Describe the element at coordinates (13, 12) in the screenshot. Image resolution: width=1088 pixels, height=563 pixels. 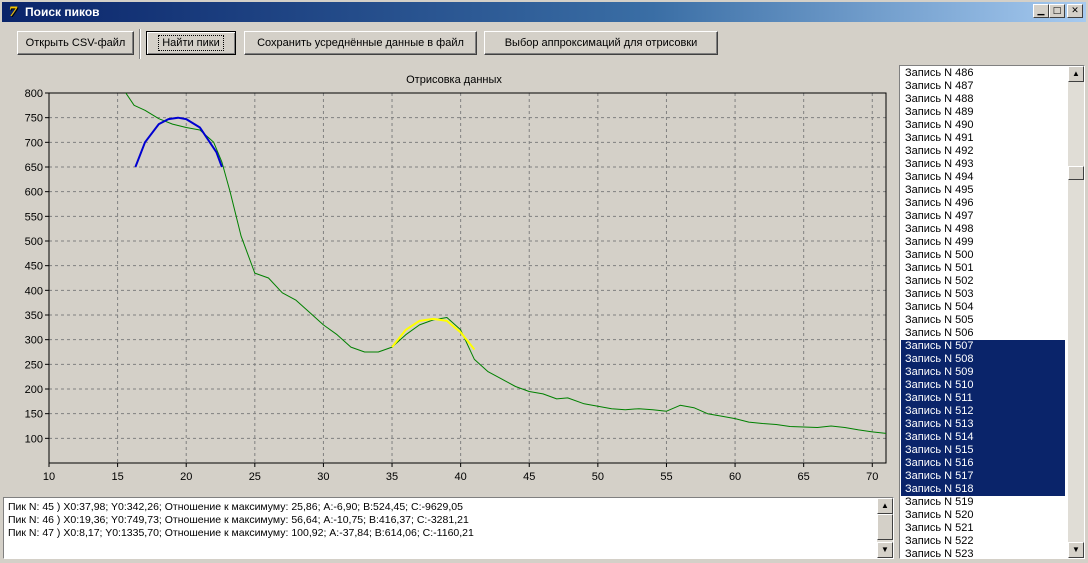
I see `app-icon: 7` at that location.